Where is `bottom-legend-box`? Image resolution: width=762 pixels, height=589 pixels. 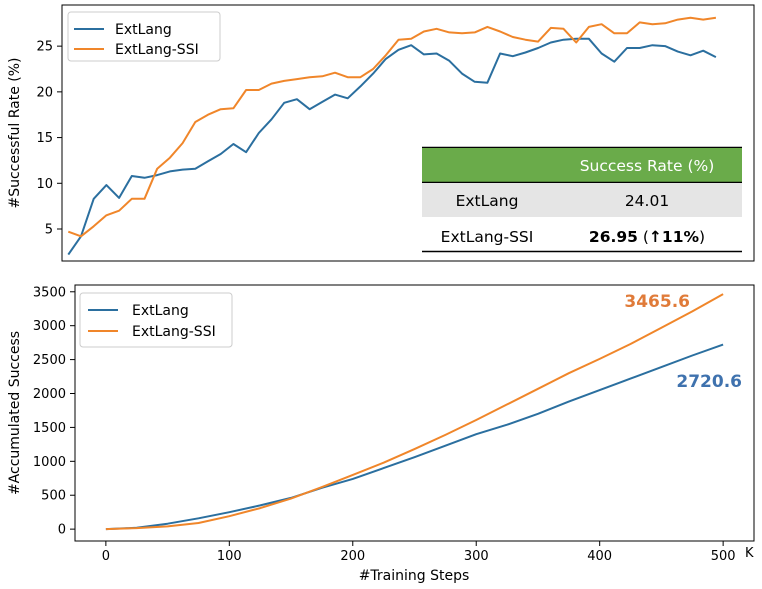 bottom-legend-box is located at coordinates (156, 320).